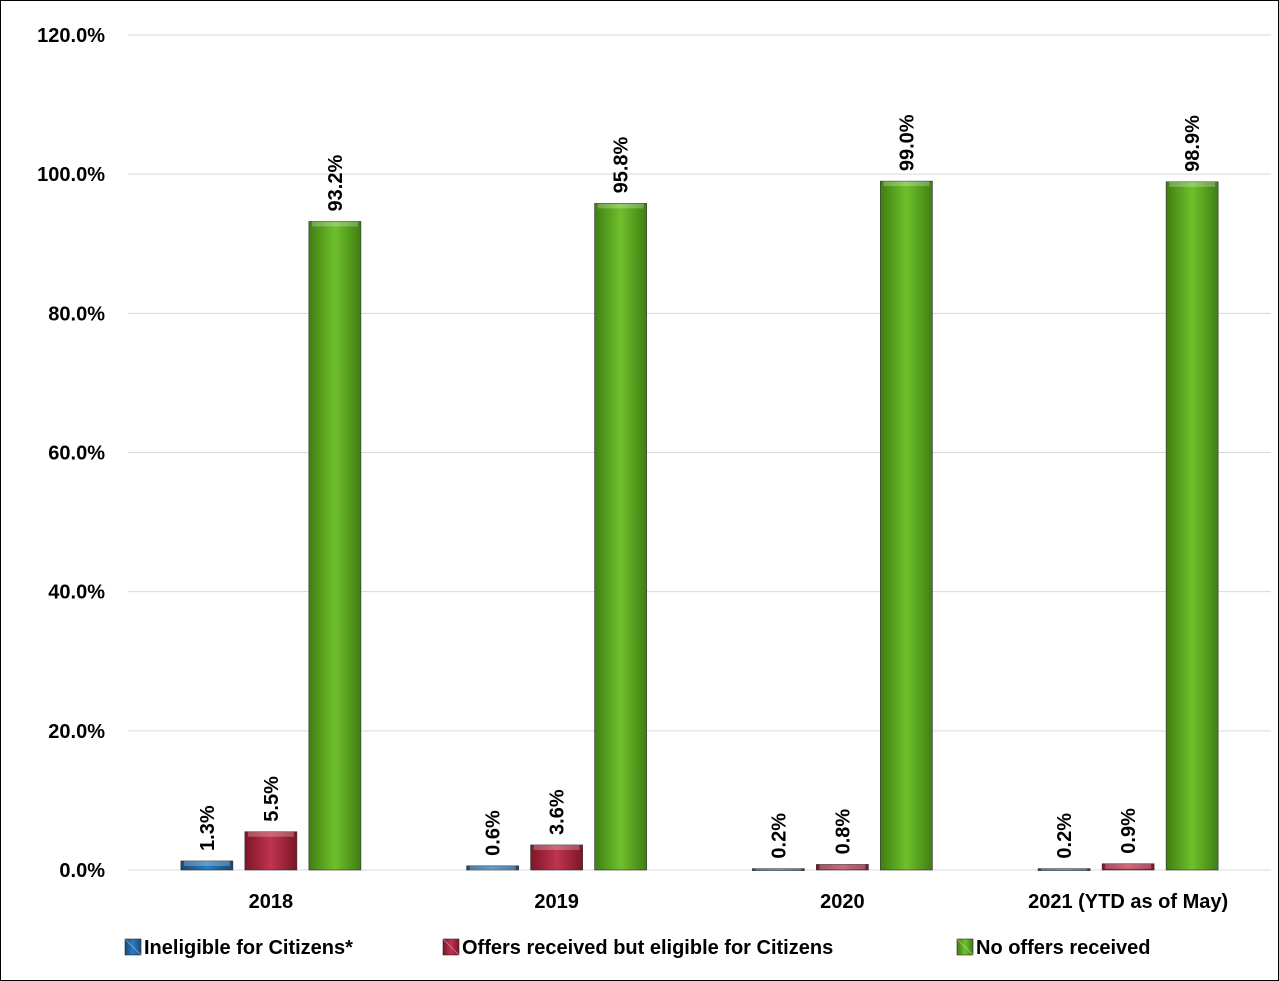 Image resolution: width=1279 pixels, height=981 pixels. I want to click on data-label: 3.6%, so click(558, 812).